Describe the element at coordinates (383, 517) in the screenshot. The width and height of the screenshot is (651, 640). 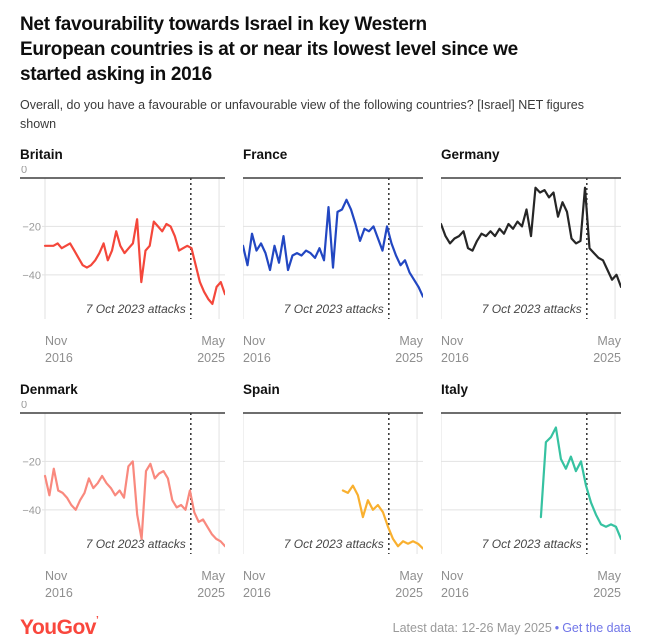
I see `series-line-spain` at that location.